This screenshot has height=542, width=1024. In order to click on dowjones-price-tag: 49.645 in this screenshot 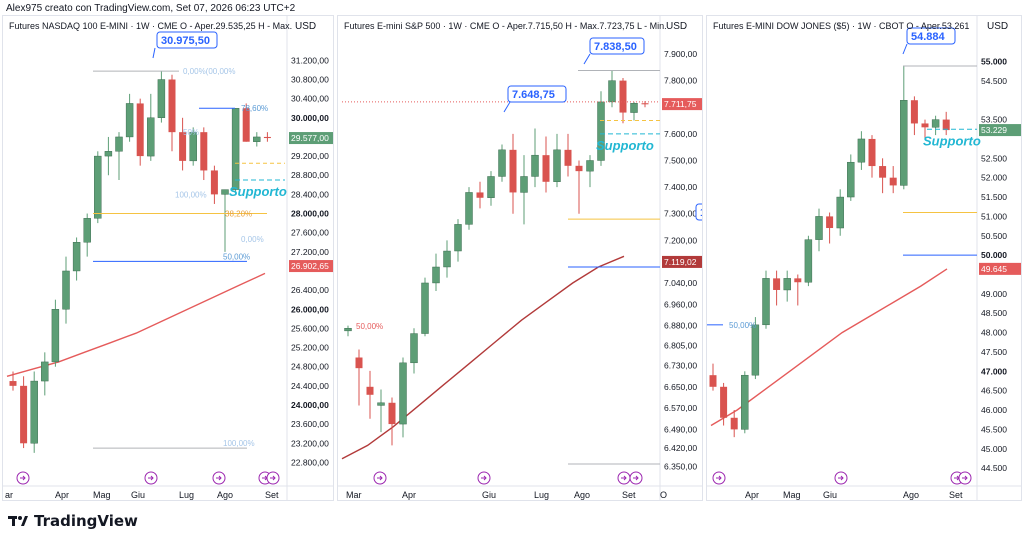, I will do `click(994, 269)`.